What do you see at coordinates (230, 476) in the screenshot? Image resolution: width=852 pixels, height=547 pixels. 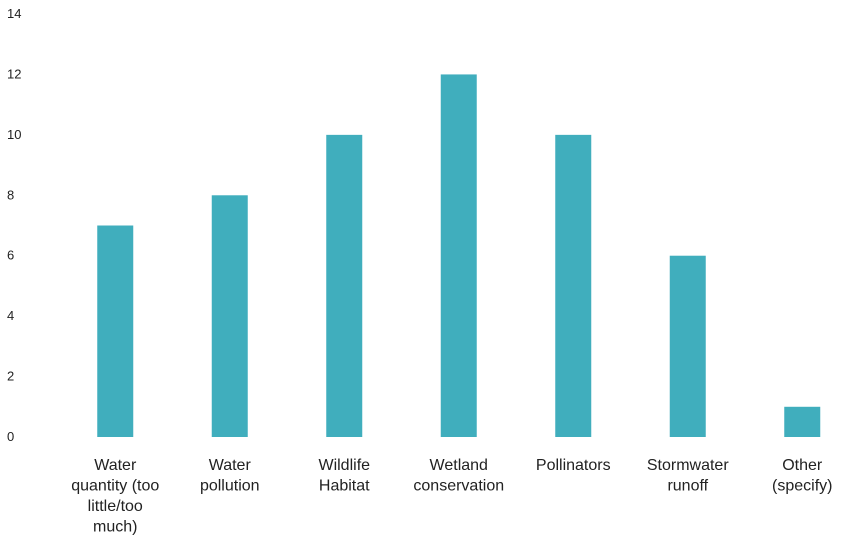 I see `x-category-label: Water pollution` at bounding box center [230, 476].